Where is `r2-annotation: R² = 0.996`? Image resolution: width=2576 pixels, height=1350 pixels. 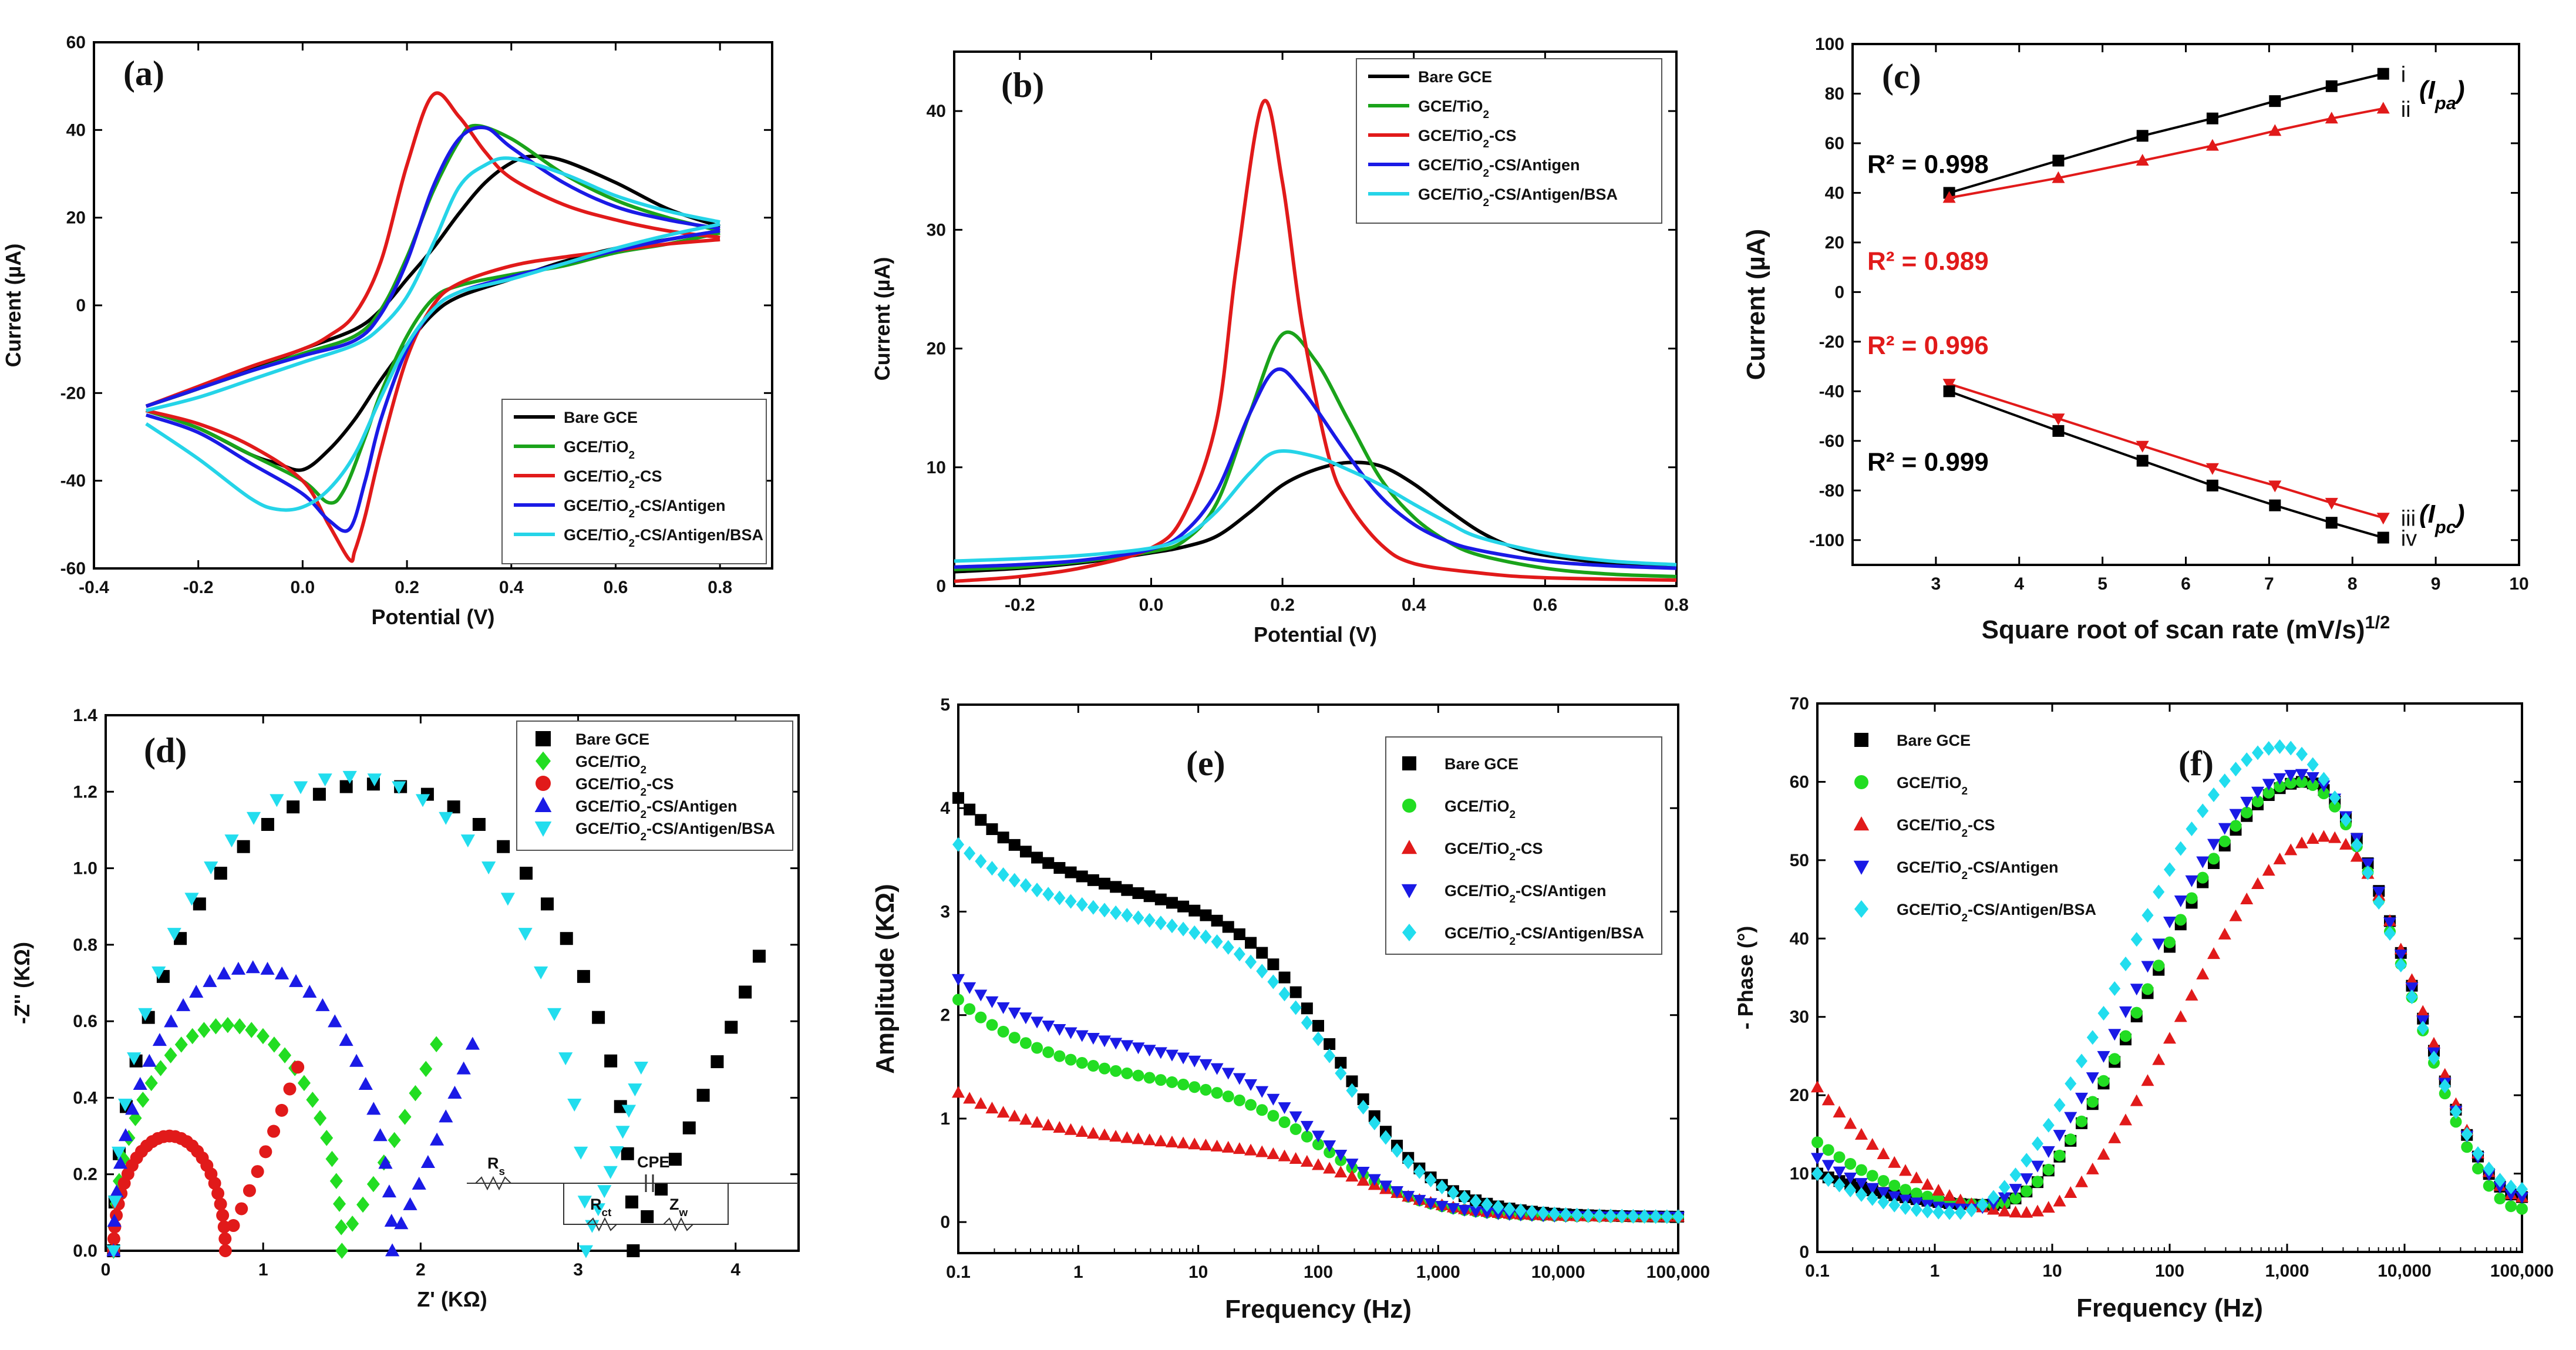
r2-annotation: R² = 0.996 is located at coordinates (1928, 346).